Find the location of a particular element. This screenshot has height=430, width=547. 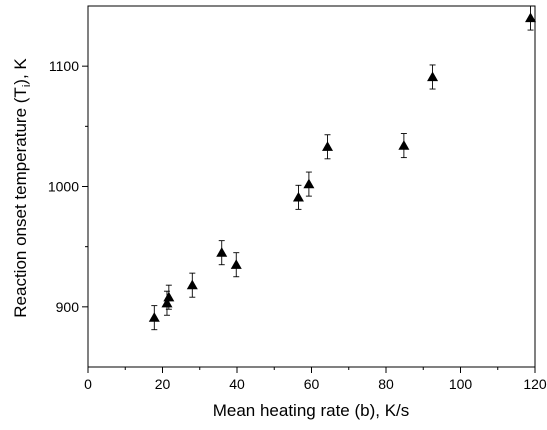

y-axis-title: Reaction onset temperature (Ti), K is located at coordinates (22, 188).